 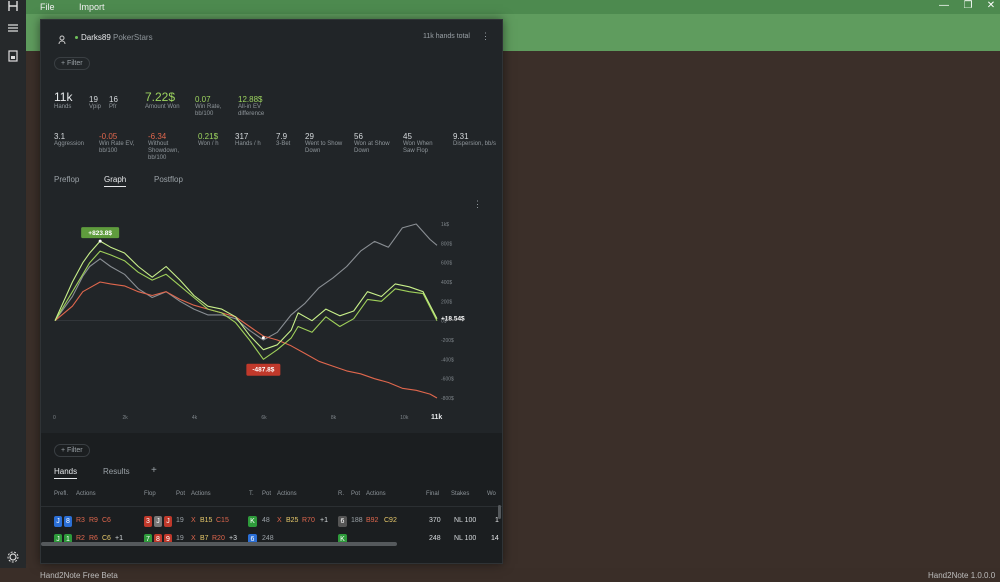 What do you see at coordinates (63, 97) in the screenshot?
I see `stat-value: 11k` at bounding box center [63, 97].